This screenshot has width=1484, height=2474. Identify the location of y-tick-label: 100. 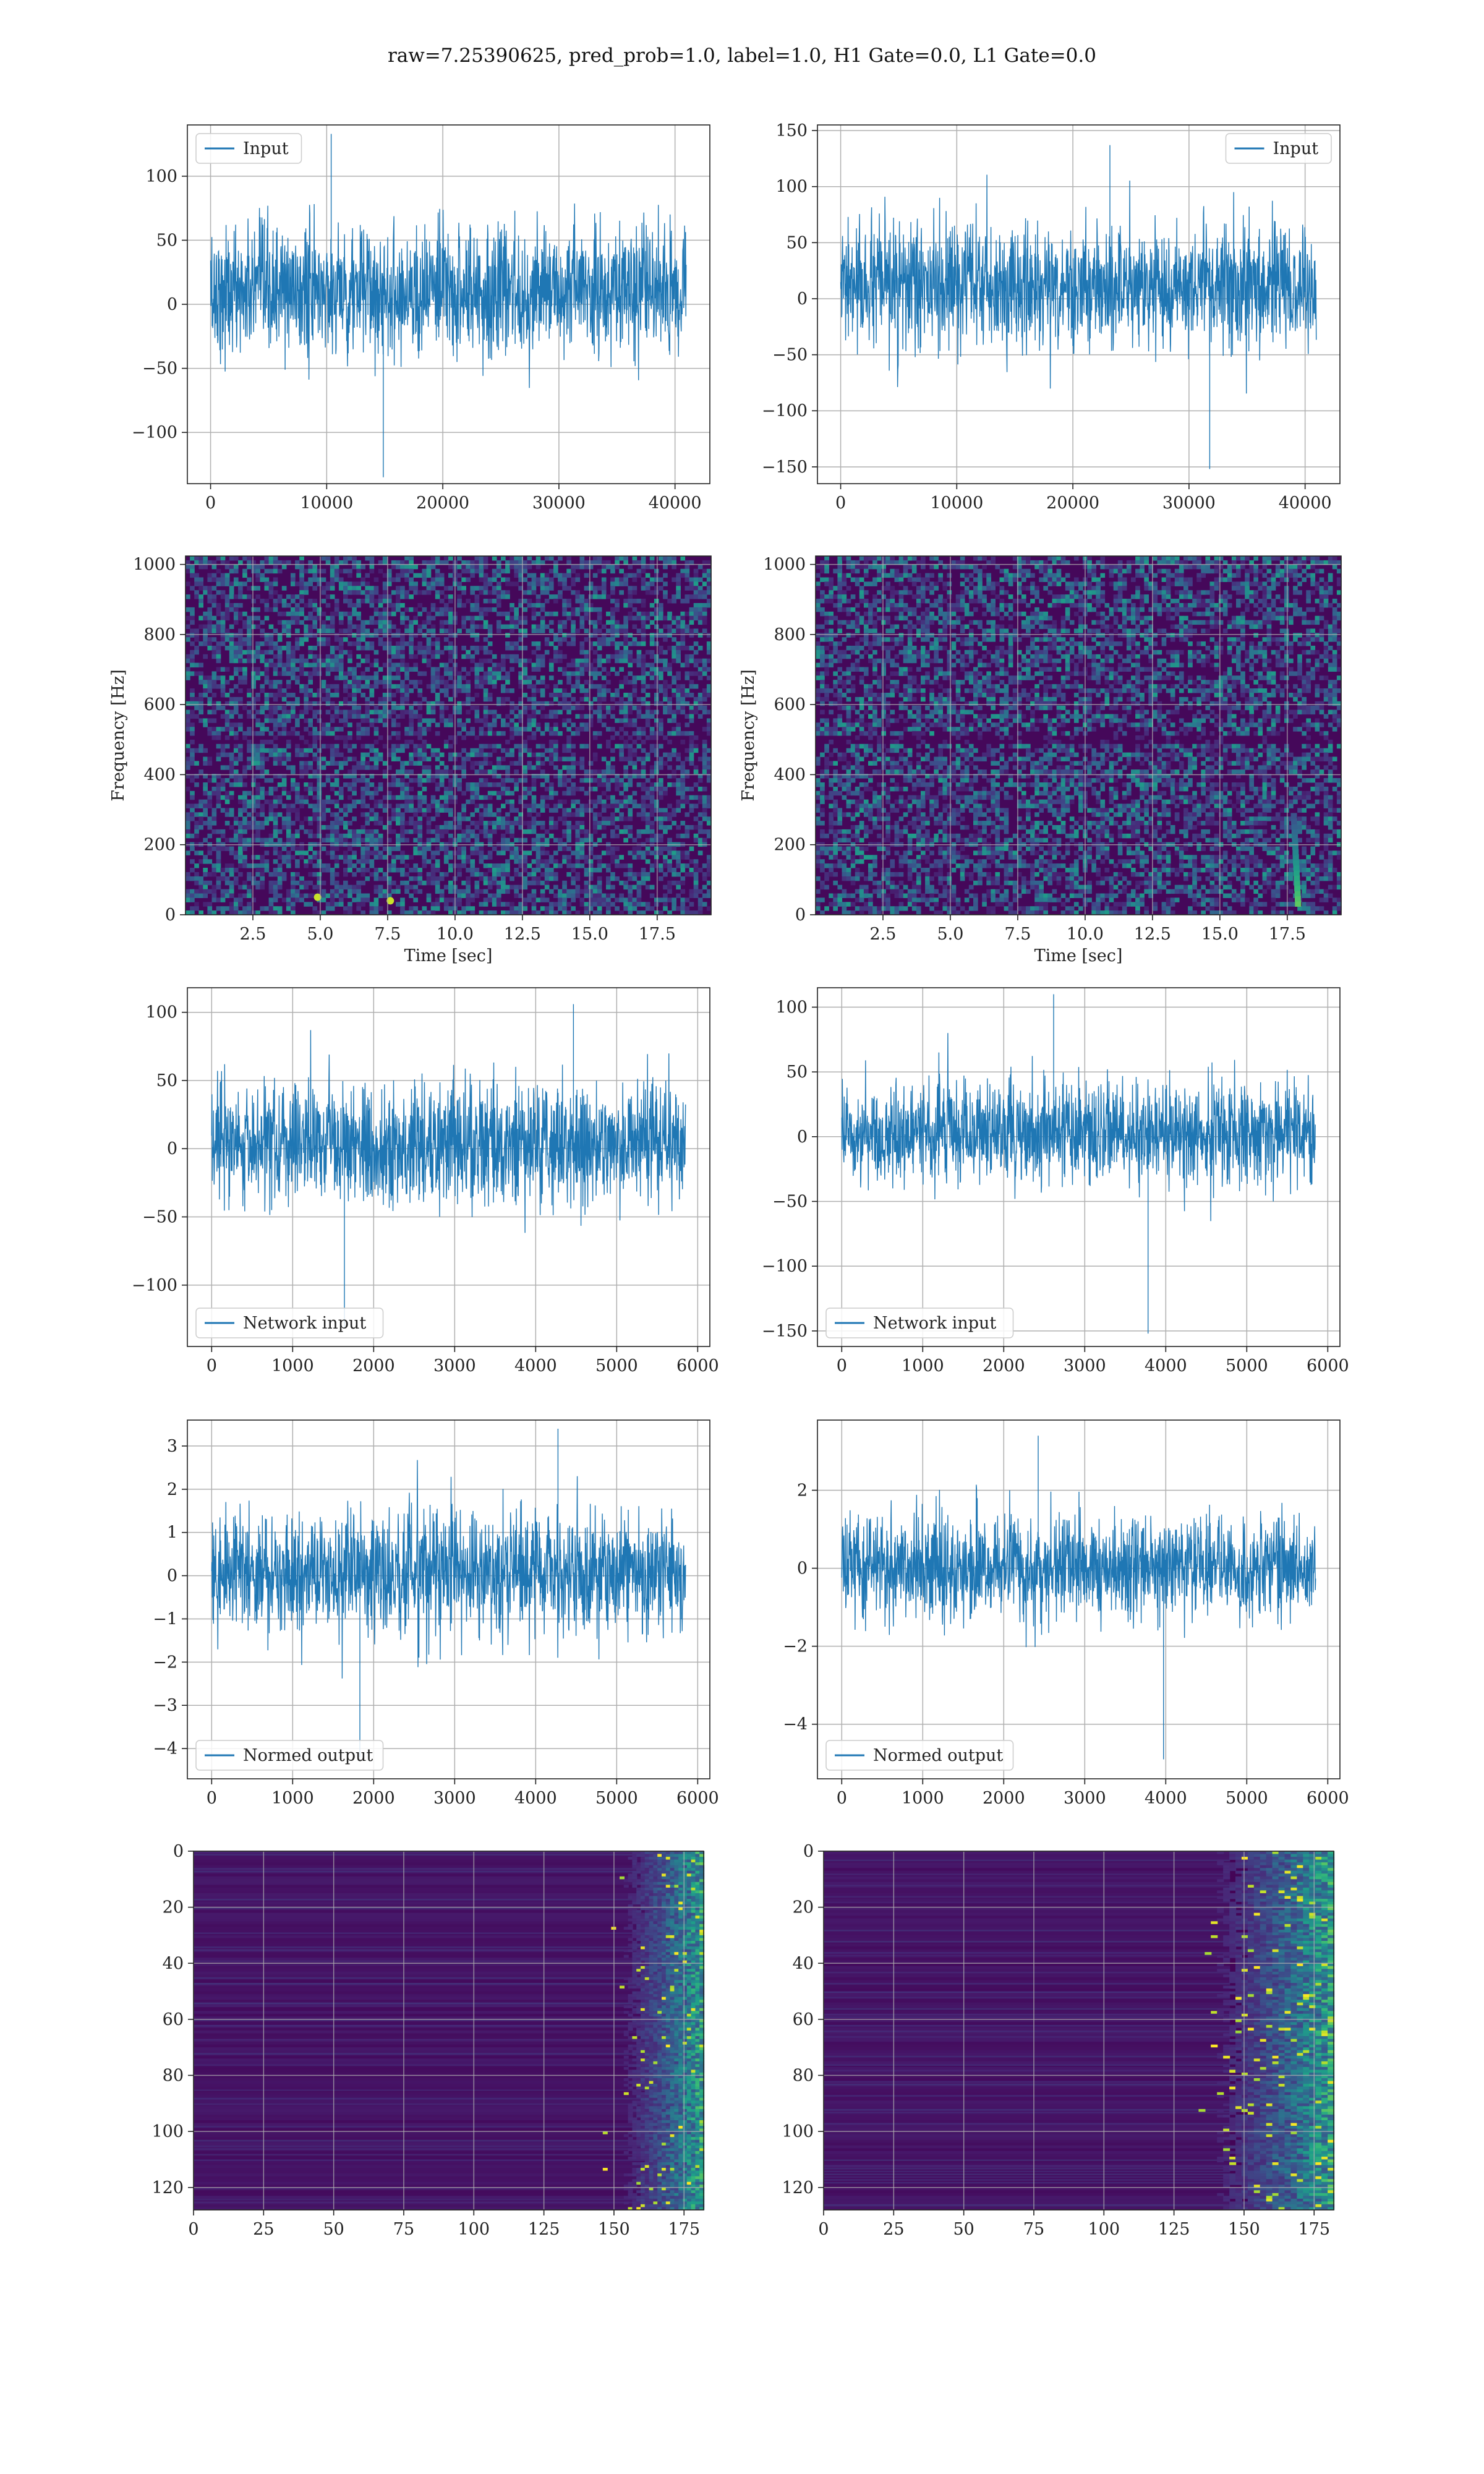
(161, 177).